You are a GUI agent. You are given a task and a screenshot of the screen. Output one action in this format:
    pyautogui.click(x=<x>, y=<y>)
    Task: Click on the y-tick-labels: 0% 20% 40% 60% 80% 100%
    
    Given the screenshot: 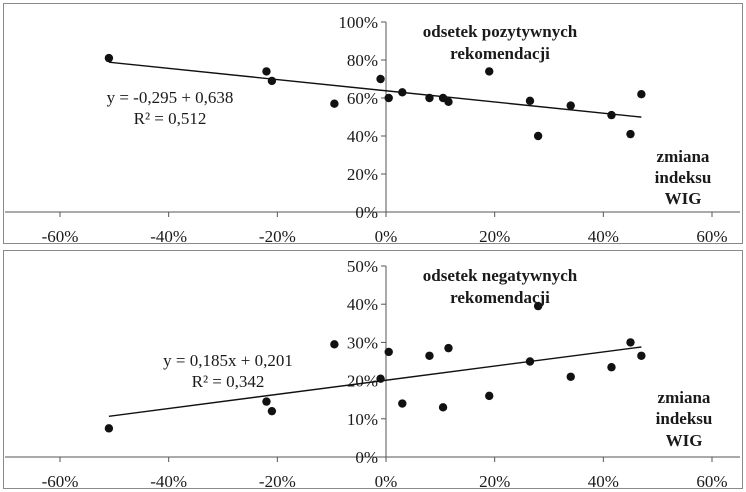 What is the action you would take?
    pyautogui.click(x=362, y=117)
    